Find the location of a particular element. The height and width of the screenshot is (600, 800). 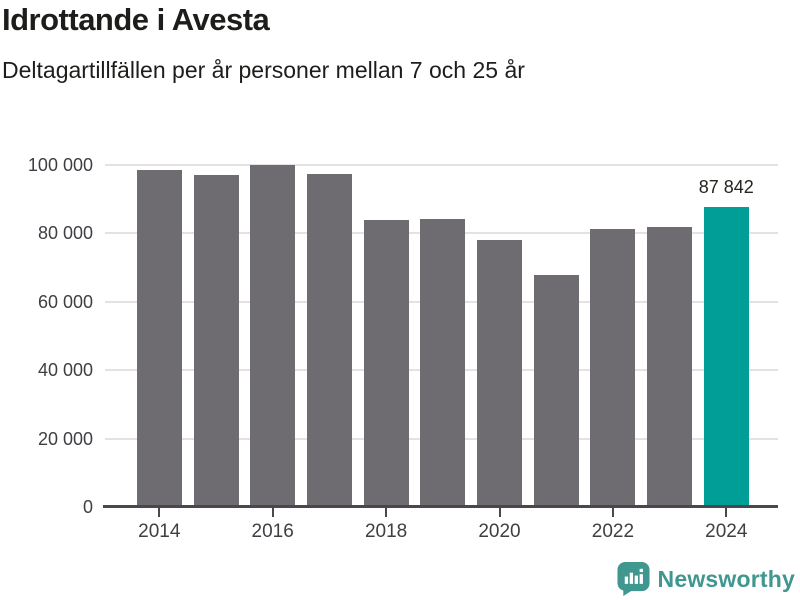

page-title: Idrottande i Avesta is located at coordinates (136, 19).